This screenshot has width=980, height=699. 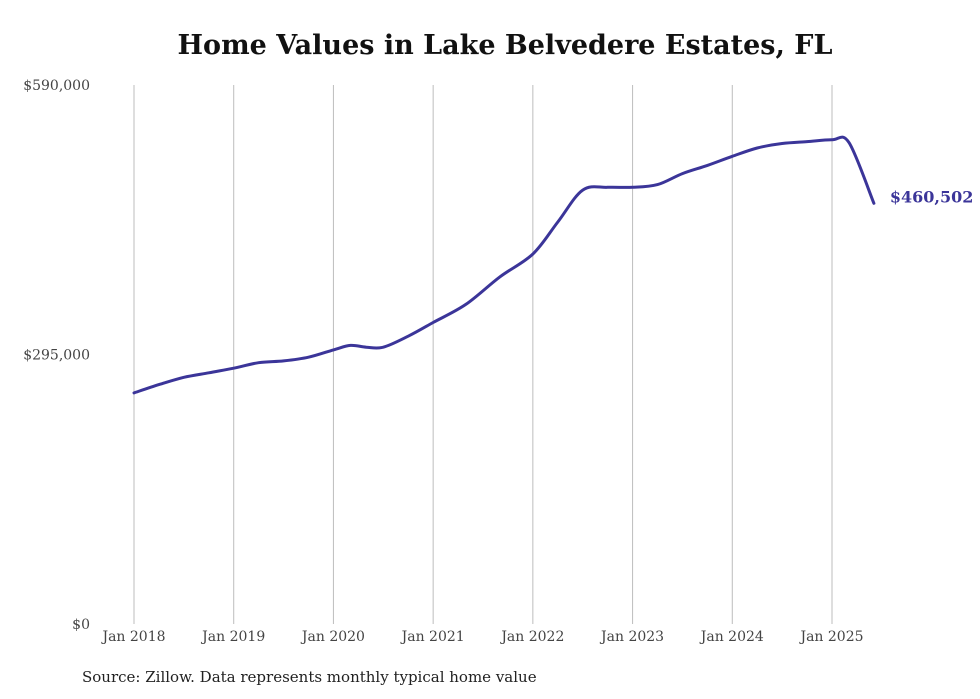 I want to click on x-tick-label: Jan 2025, so click(x=830, y=637).